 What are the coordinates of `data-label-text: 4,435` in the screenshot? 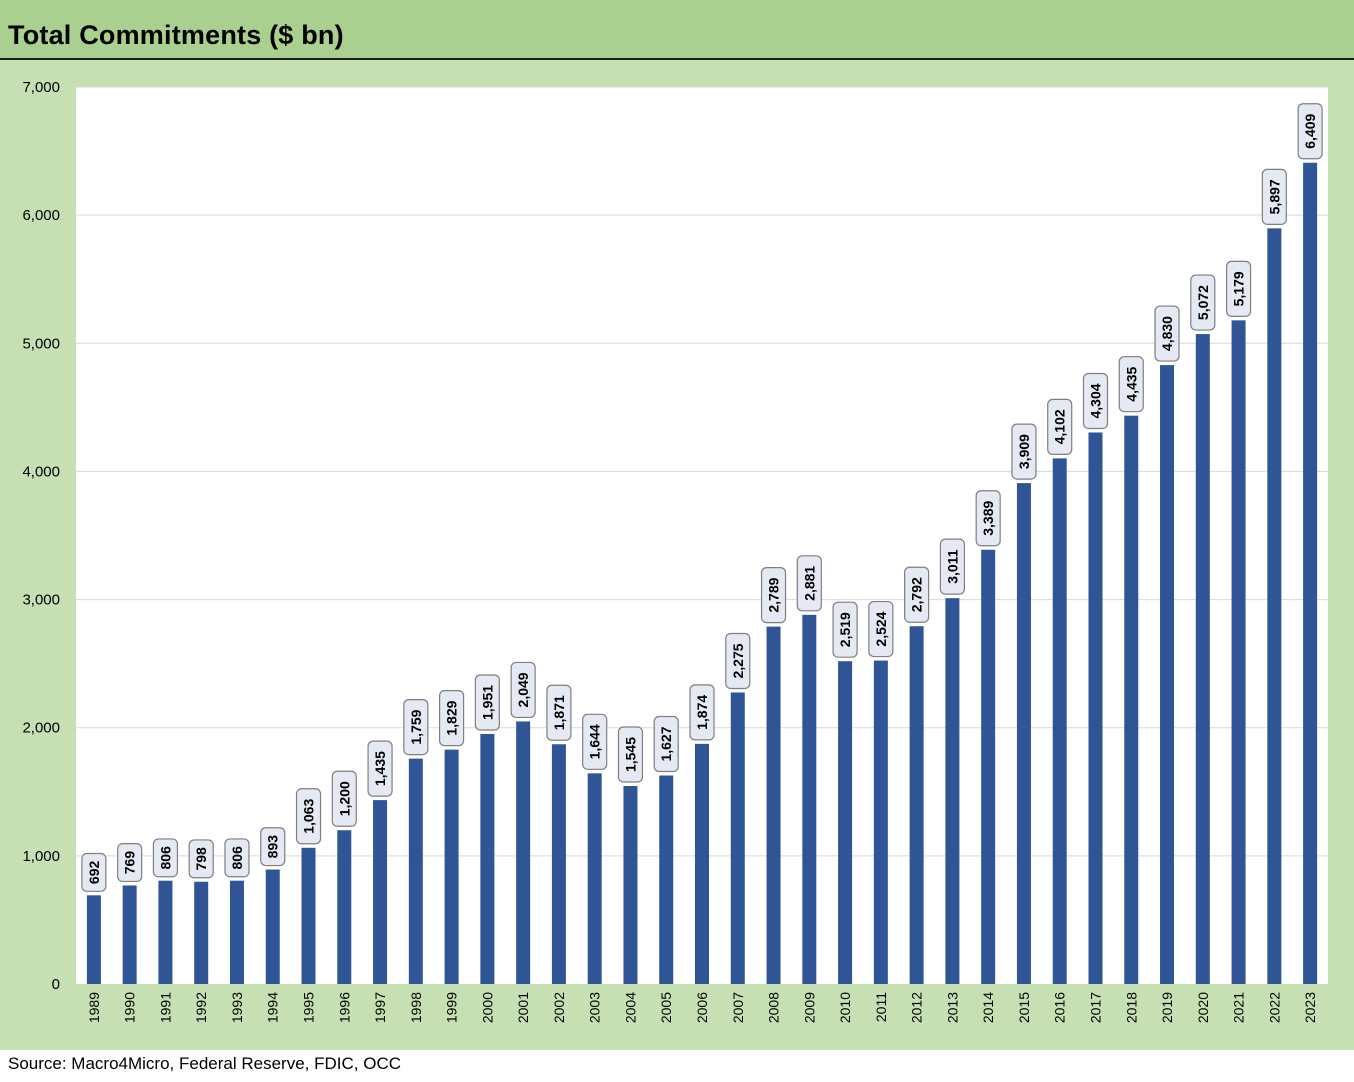 It's located at (1131, 383).